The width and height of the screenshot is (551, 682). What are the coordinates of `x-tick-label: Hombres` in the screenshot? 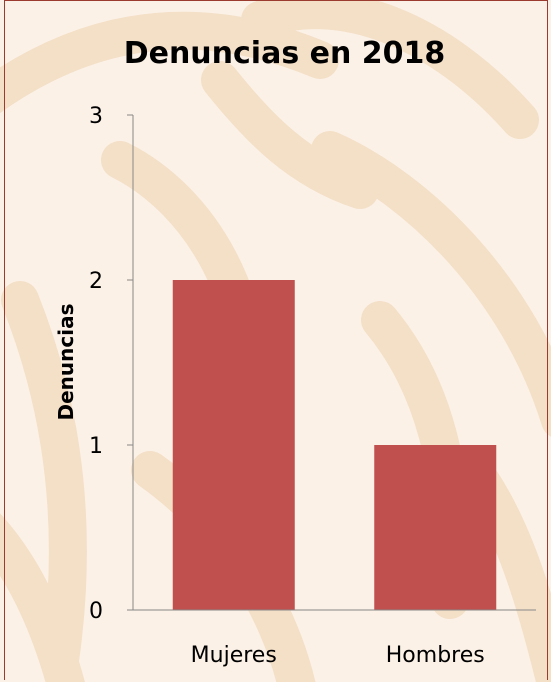 It's located at (435, 655).